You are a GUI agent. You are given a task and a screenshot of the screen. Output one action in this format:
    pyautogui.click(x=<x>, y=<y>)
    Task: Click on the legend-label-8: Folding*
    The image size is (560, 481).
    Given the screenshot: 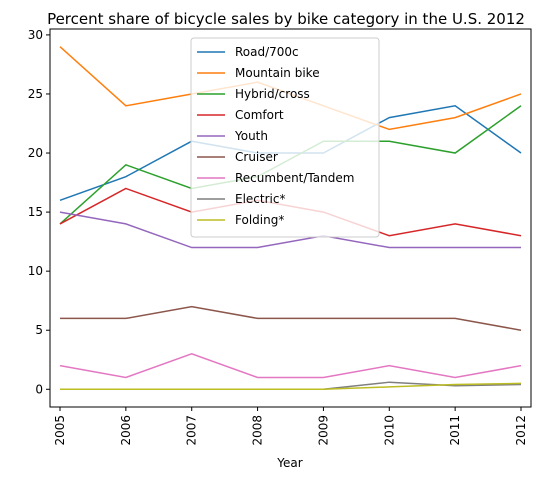 What is the action you would take?
    pyautogui.click(x=259, y=220)
    